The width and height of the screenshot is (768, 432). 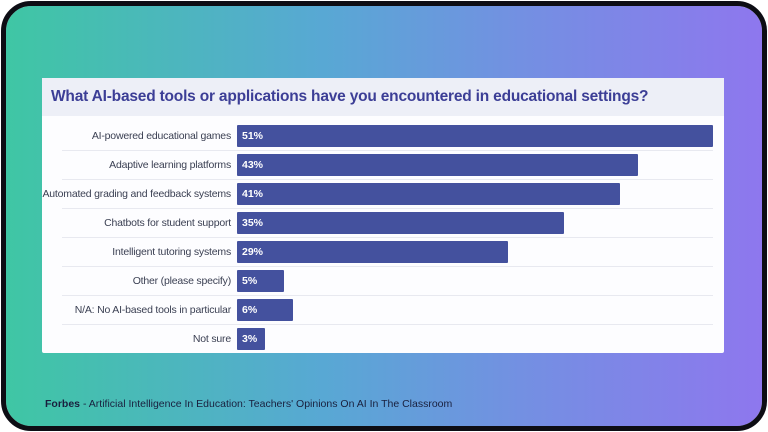 I want to click on bar: 51%, so click(x=475, y=135).